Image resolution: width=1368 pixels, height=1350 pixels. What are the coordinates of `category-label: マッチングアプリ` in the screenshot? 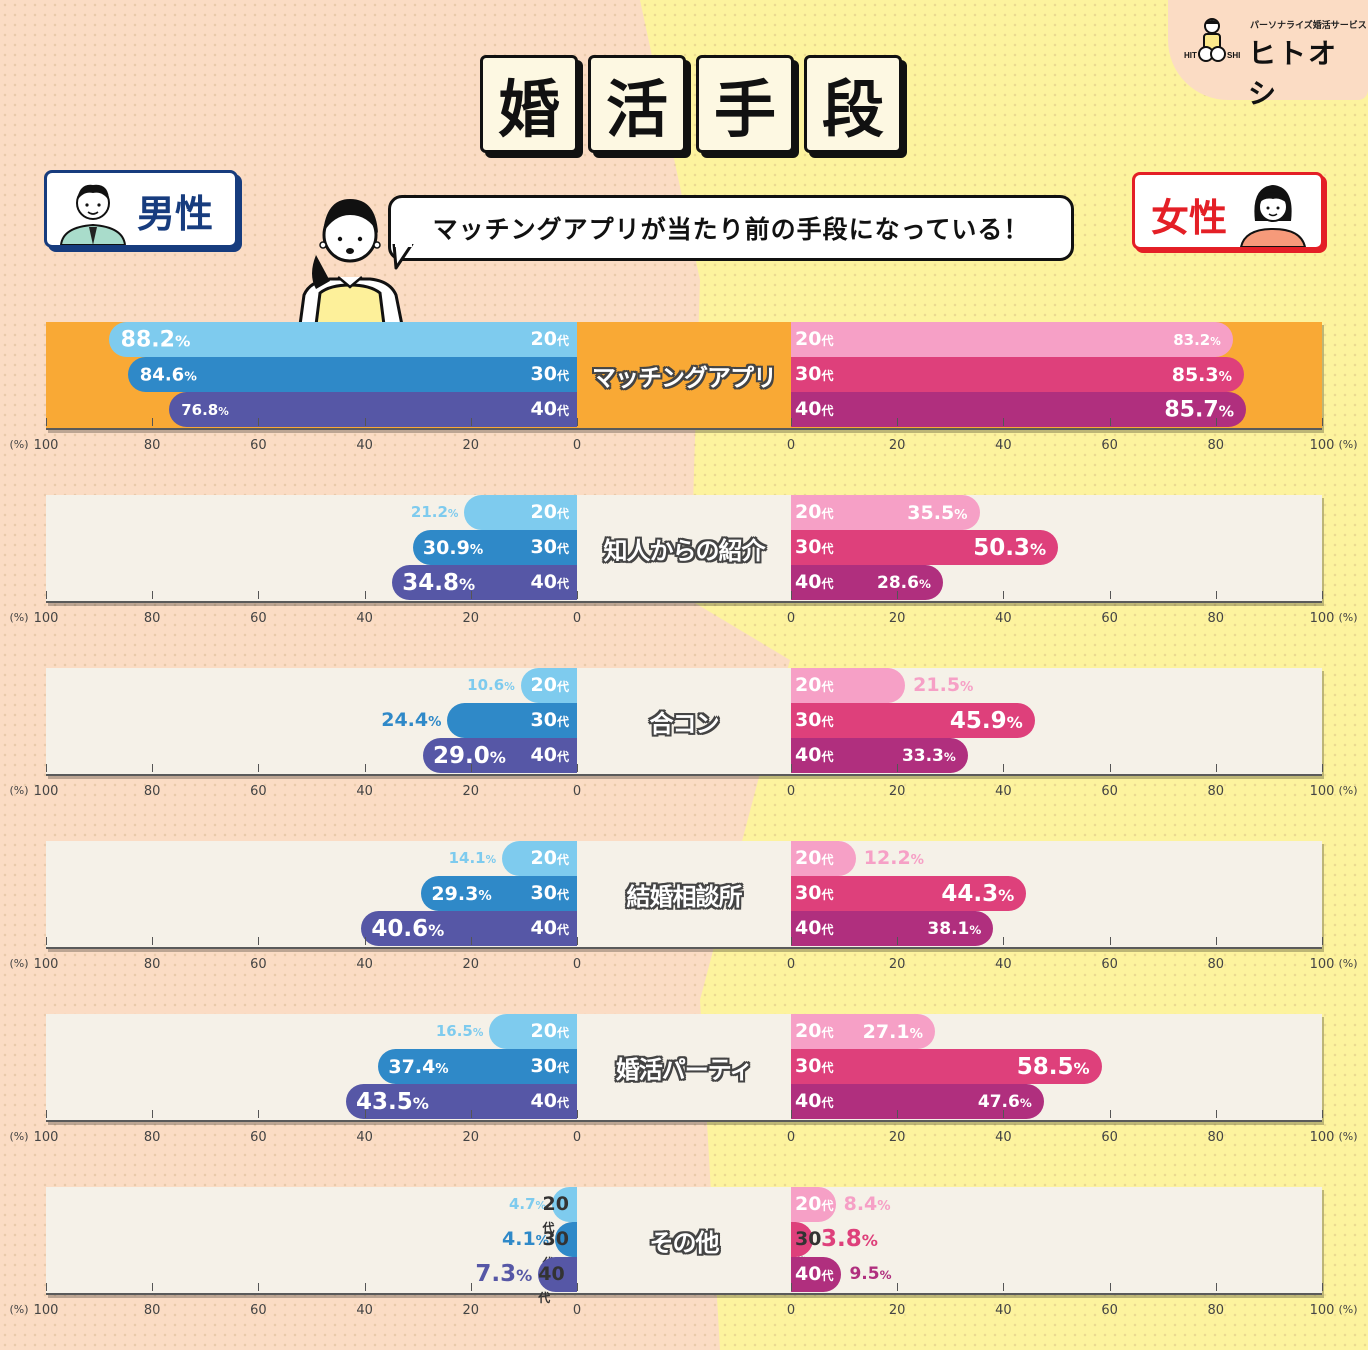 It's located at (684, 377).